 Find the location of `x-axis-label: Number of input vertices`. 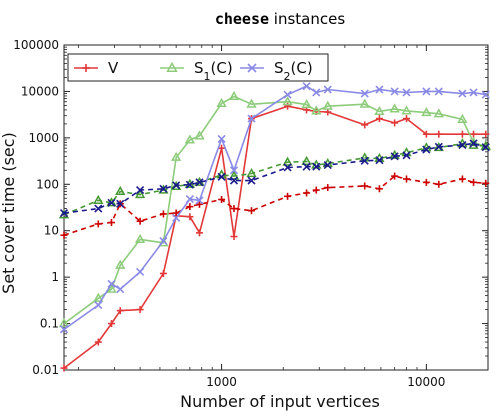

x-axis-label: Number of input vertices is located at coordinates (280, 401).